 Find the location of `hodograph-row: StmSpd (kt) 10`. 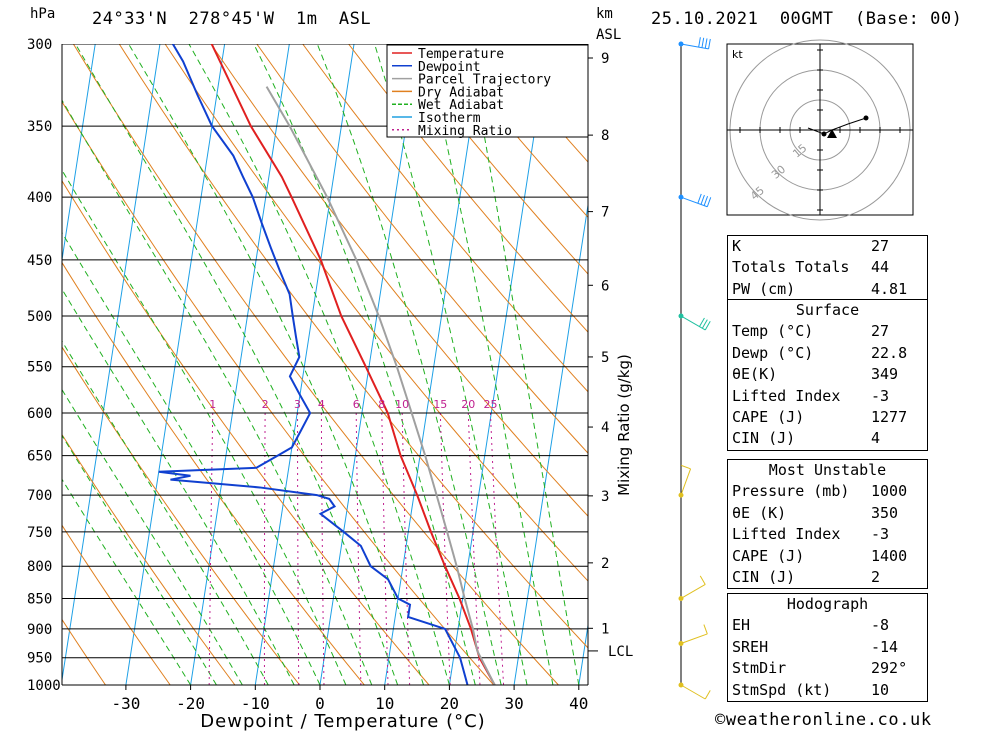

hodograph-row: StmSpd (kt) 10 is located at coordinates (827, 690).